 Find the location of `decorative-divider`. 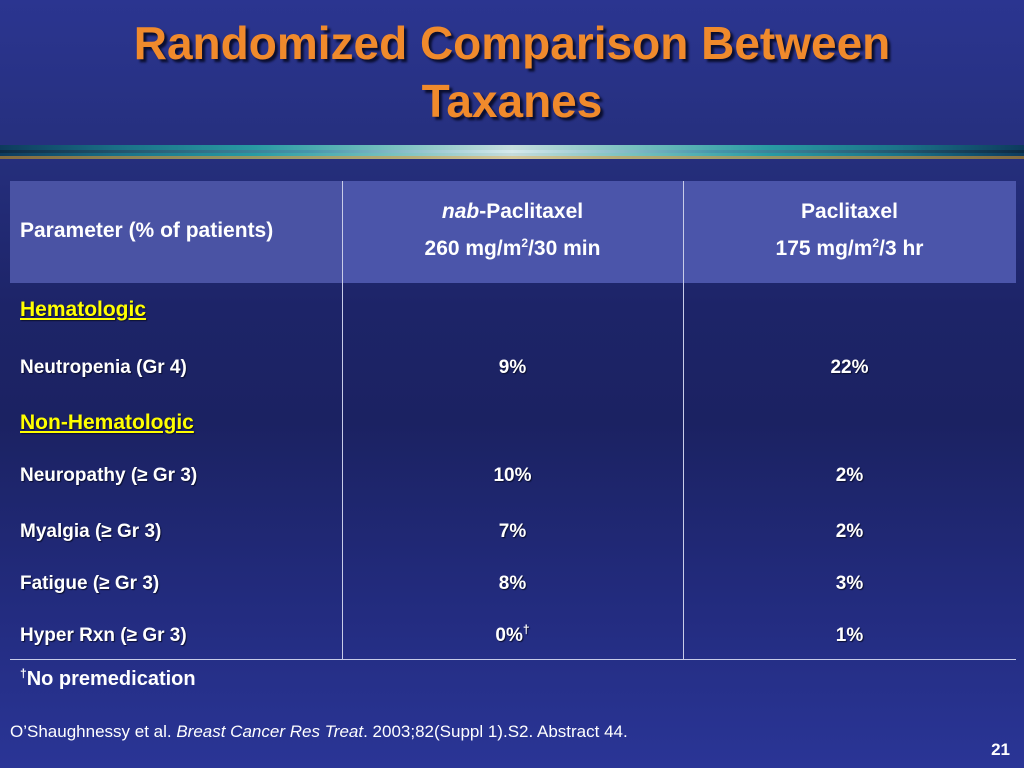

decorative-divider is located at coordinates (512, 152).